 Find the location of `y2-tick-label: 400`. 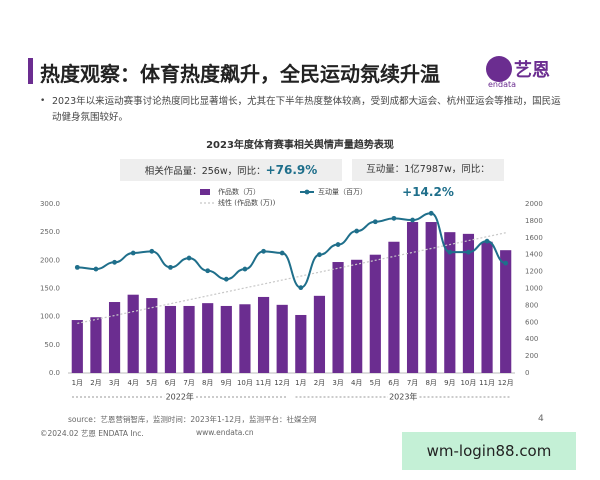

y2-tick-label: 400 is located at coordinates (531, 339).